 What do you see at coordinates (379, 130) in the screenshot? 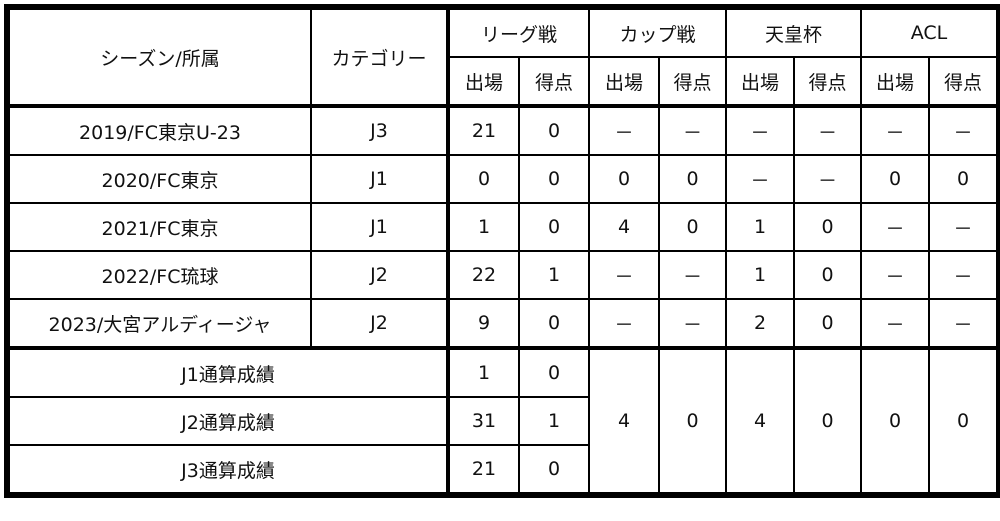
I see `category-cell: J3` at bounding box center [379, 130].